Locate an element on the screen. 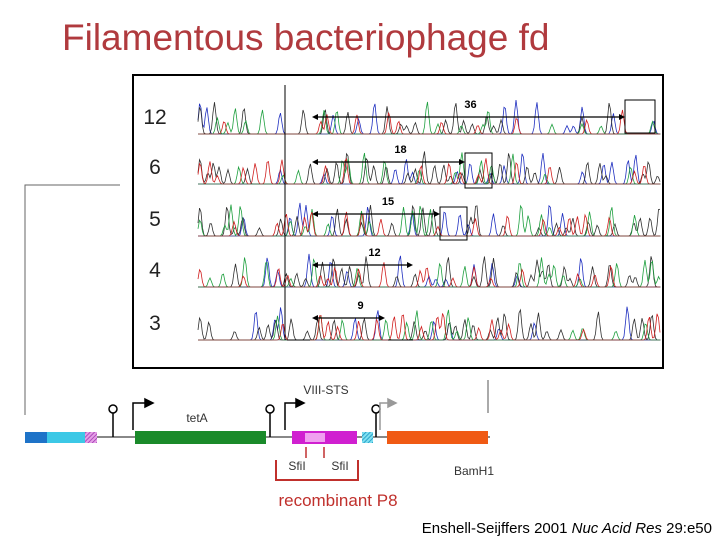 Image resolution: width=720 pixels, height=540 pixels. bracket is located at coordinates (317, 470).